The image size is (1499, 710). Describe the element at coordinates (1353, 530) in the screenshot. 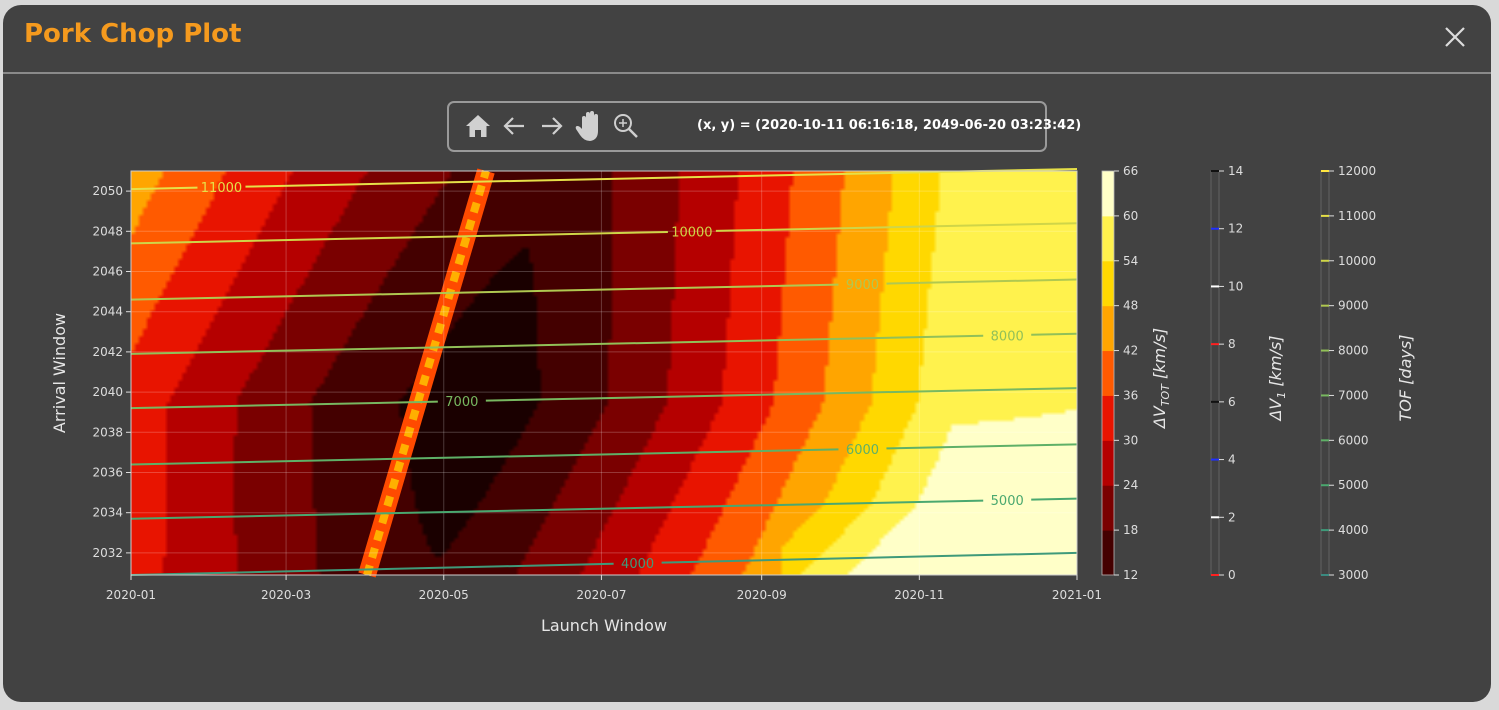

I see `colorbar-tick-label: 4000` at that location.